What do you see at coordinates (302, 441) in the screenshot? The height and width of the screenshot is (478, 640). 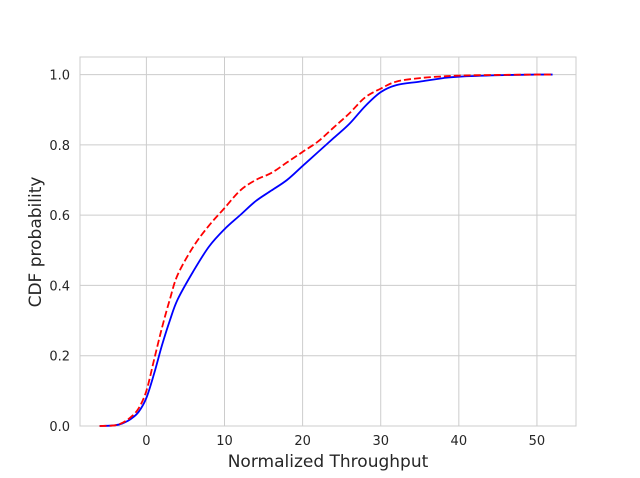 I see `x-tick-label: 20` at bounding box center [302, 441].